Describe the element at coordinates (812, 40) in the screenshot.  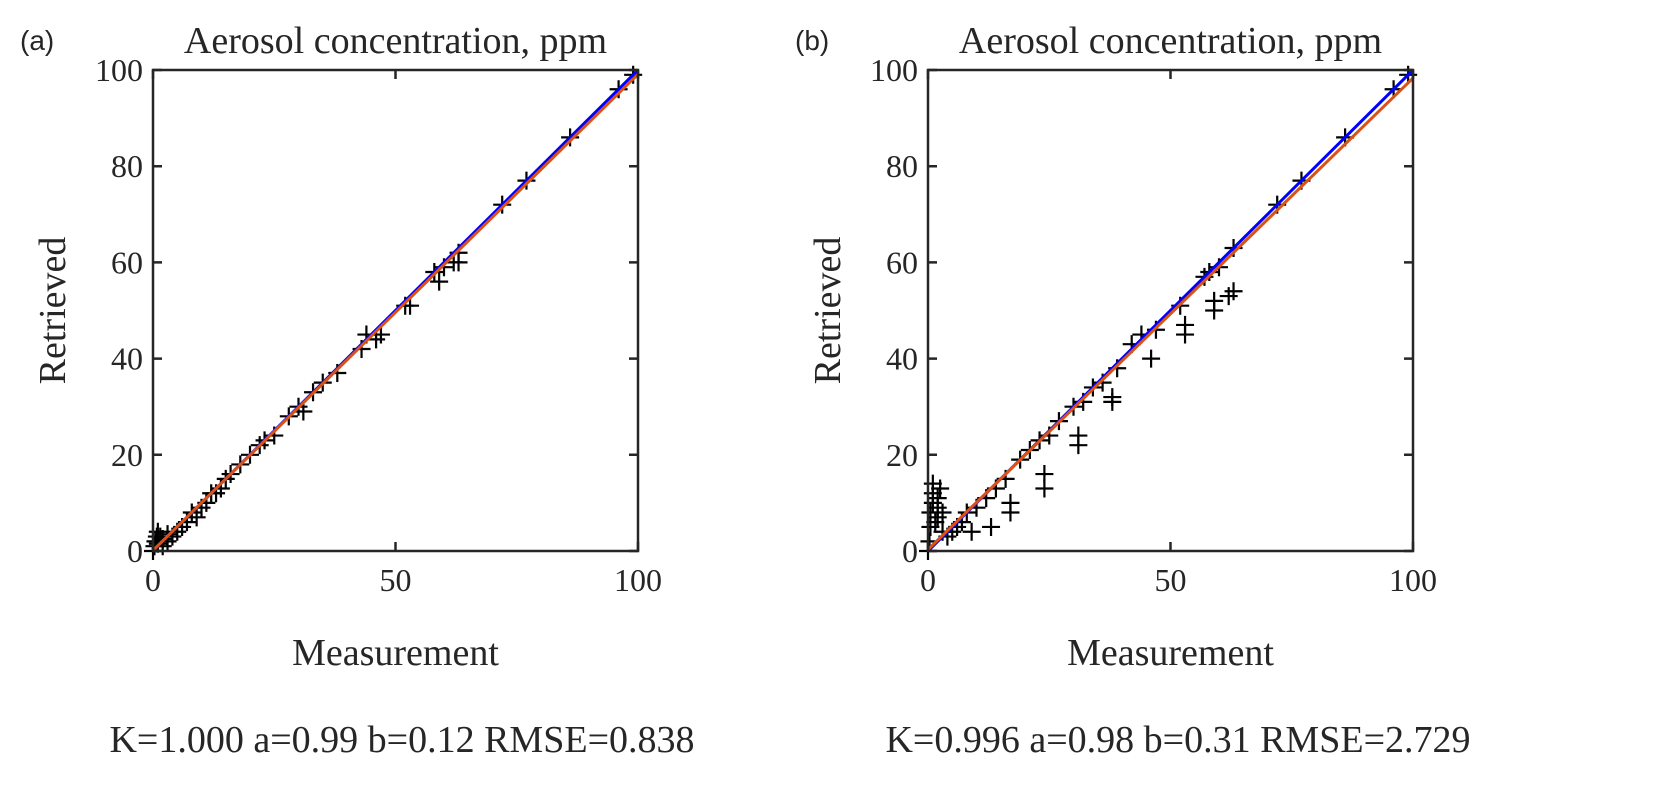
I see `panel-label: (b)` at that location.